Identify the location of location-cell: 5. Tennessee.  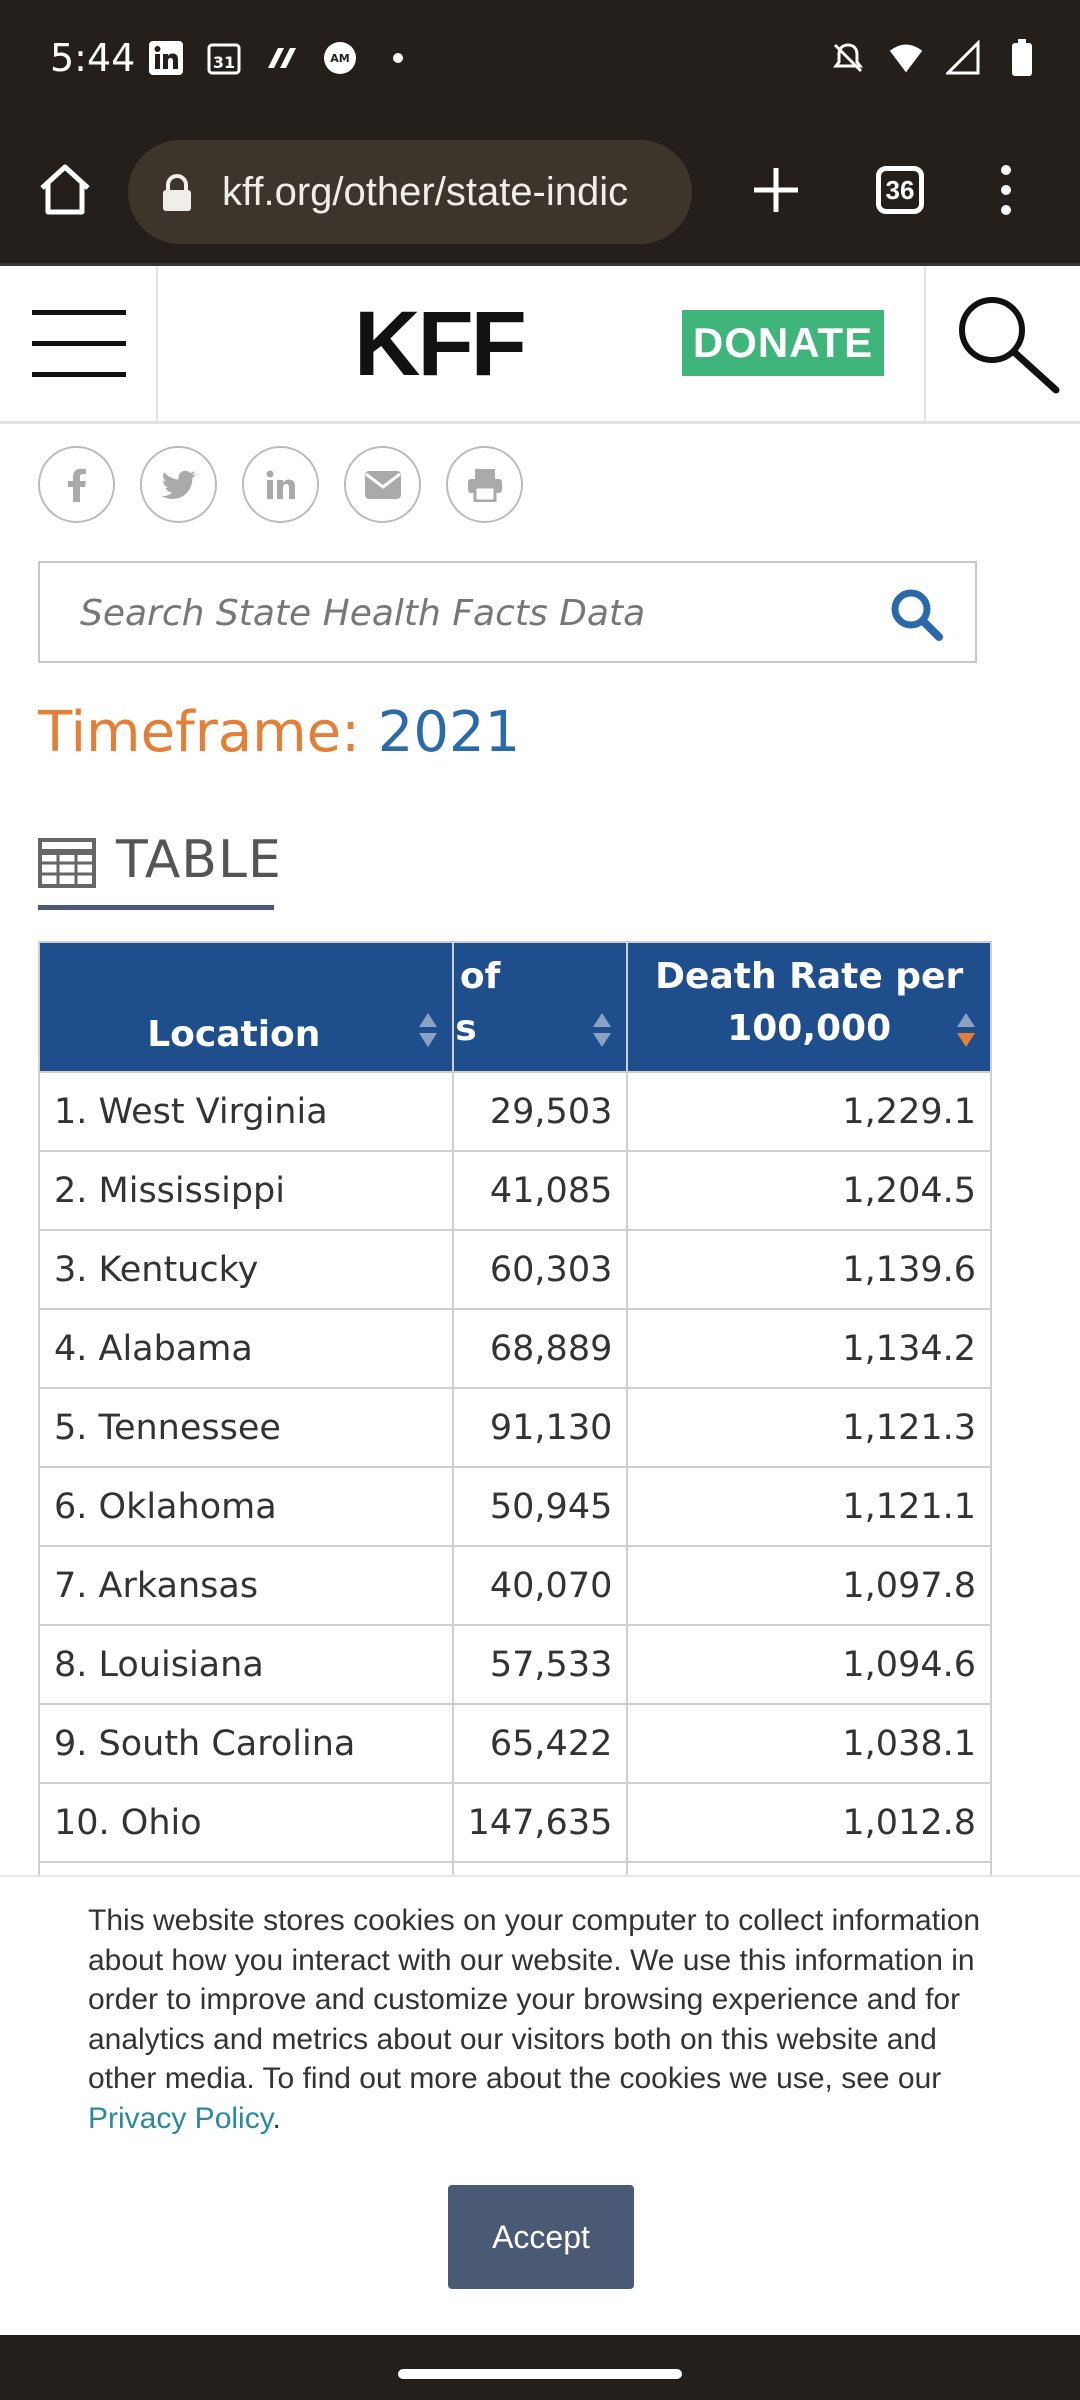
(246, 1427).